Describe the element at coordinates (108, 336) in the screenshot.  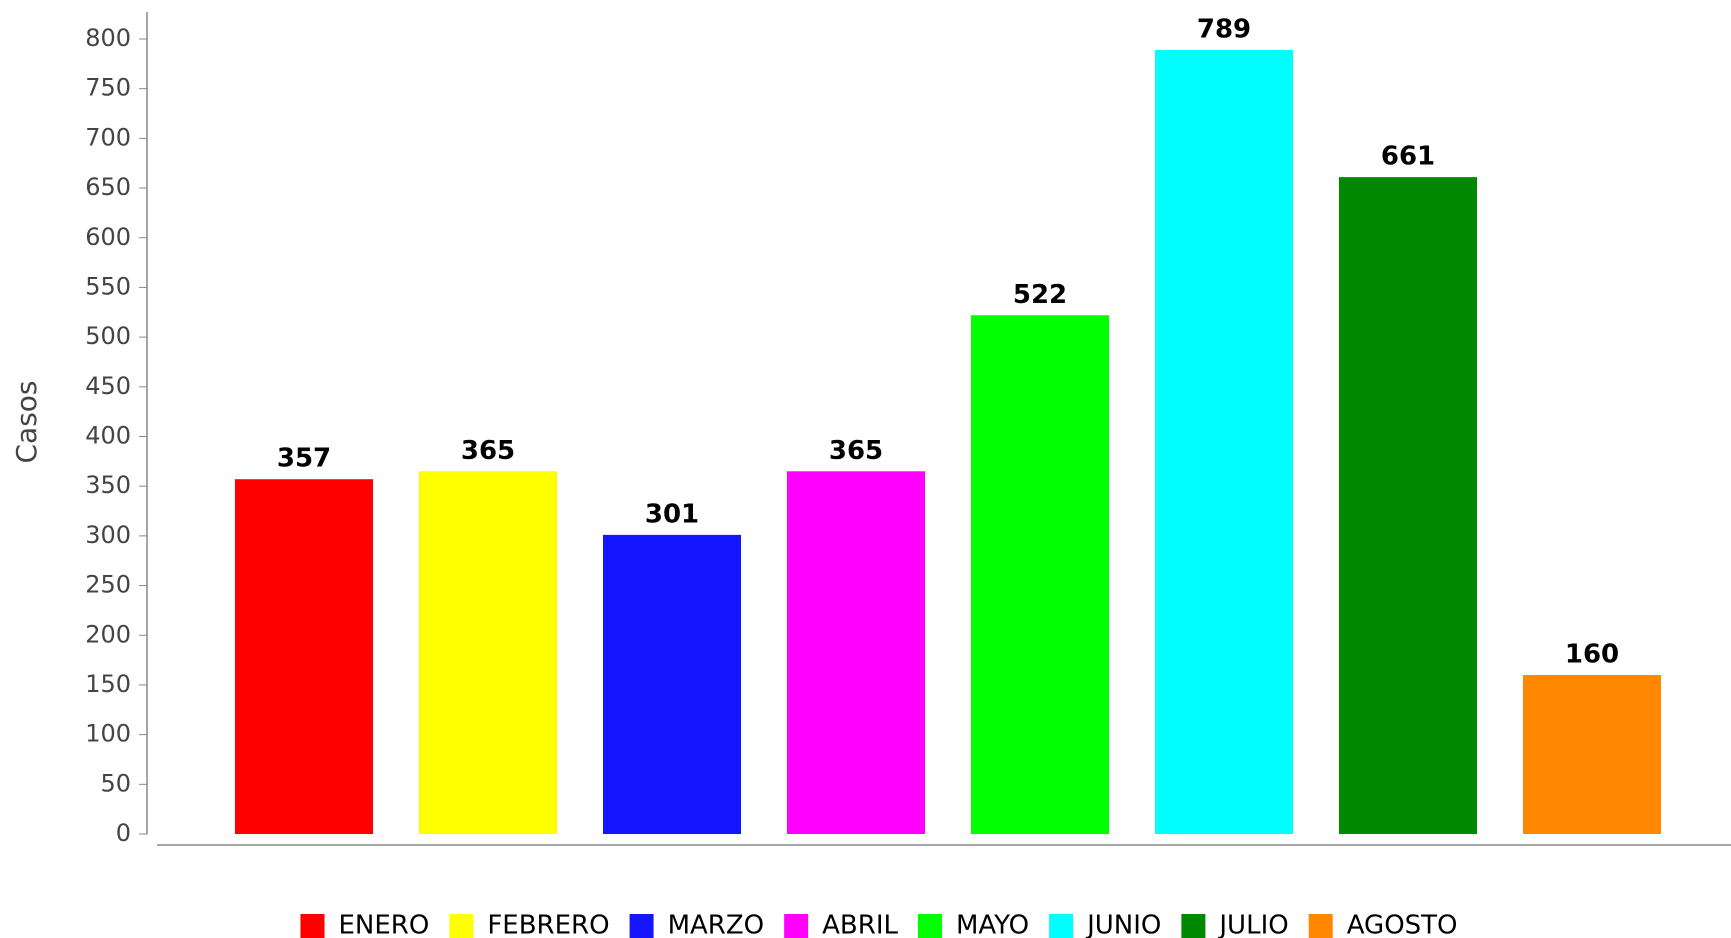
I see `y-tick-label: 500` at that location.